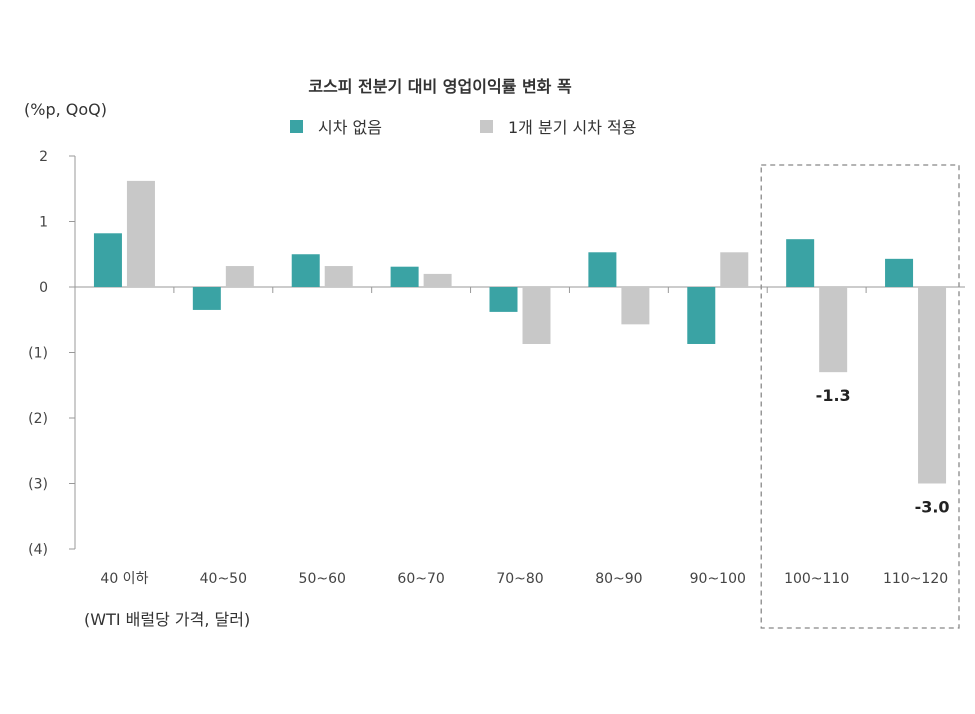 Image resolution: width=975 pixels, height=714 pixels. What do you see at coordinates (43, 288) in the screenshot?
I see `y-tick-label: 0` at bounding box center [43, 288].